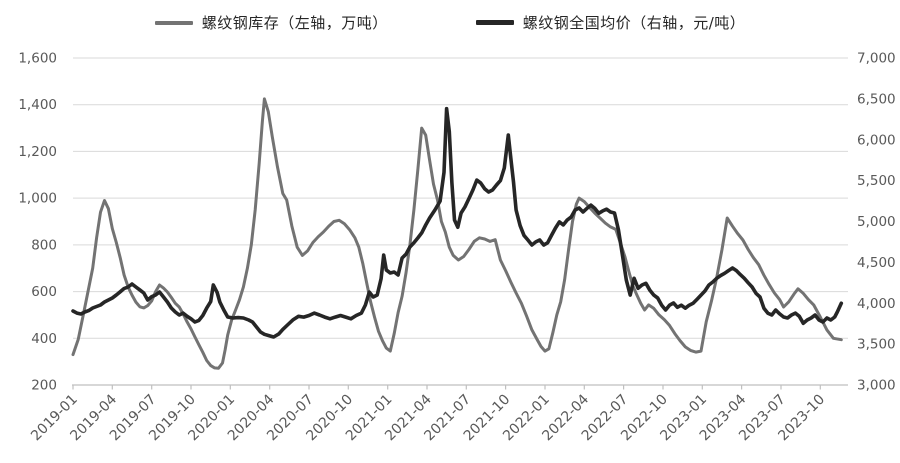 Image resolution: width=900 pixels, height=463 pixels. What do you see at coordinates (876, 181) in the screenshot?
I see `y-axis-right-tick-label: 5,500` at bounding box center [876, 181].